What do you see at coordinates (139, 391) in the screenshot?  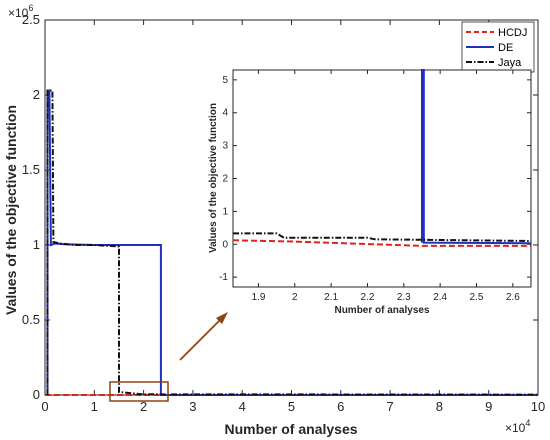 I see `zoom-box` at bounding box center [139, 391].